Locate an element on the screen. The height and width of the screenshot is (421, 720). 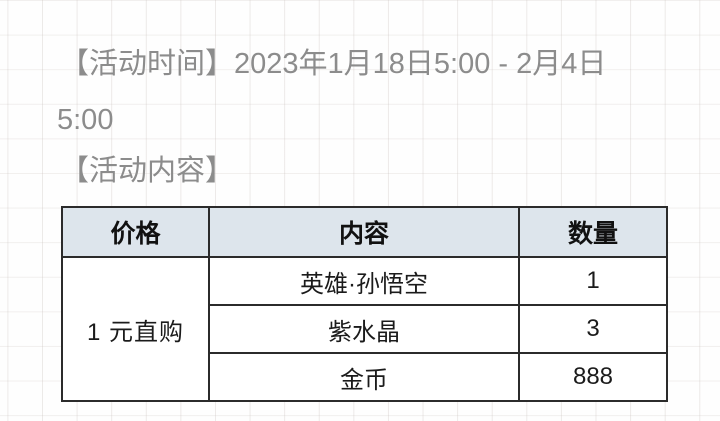
table-cell-amount: 1 is located at coordinates (593, 281).